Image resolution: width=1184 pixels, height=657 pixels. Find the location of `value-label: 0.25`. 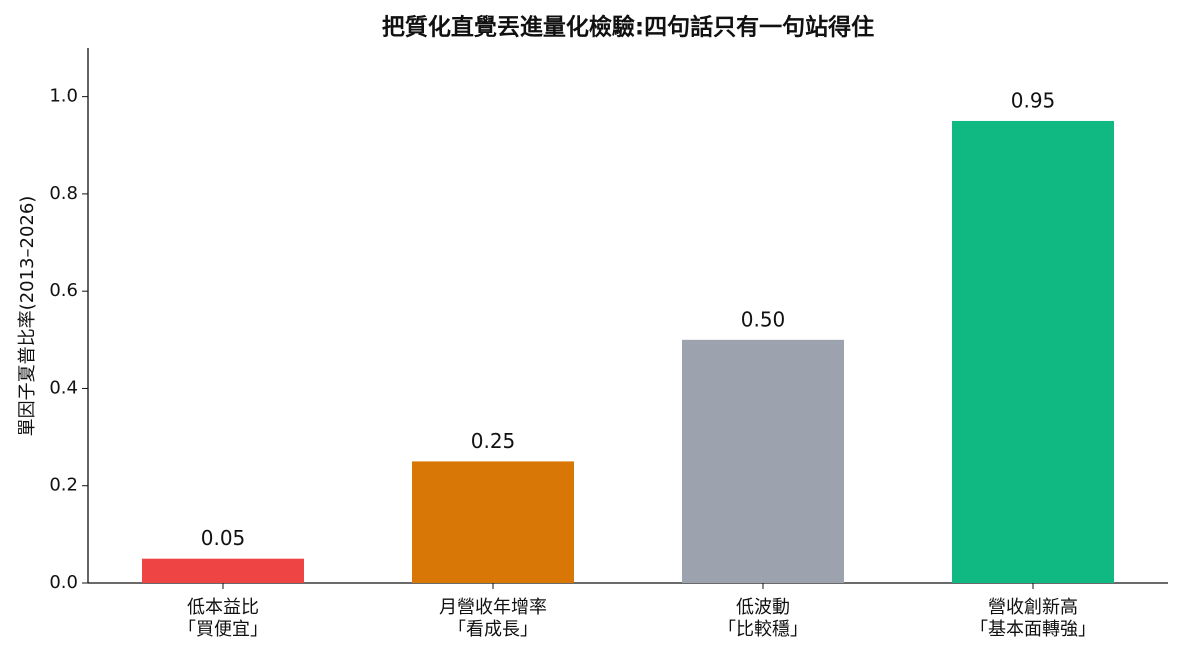

value-label: 0.25 is located at coordinates (493, 441).